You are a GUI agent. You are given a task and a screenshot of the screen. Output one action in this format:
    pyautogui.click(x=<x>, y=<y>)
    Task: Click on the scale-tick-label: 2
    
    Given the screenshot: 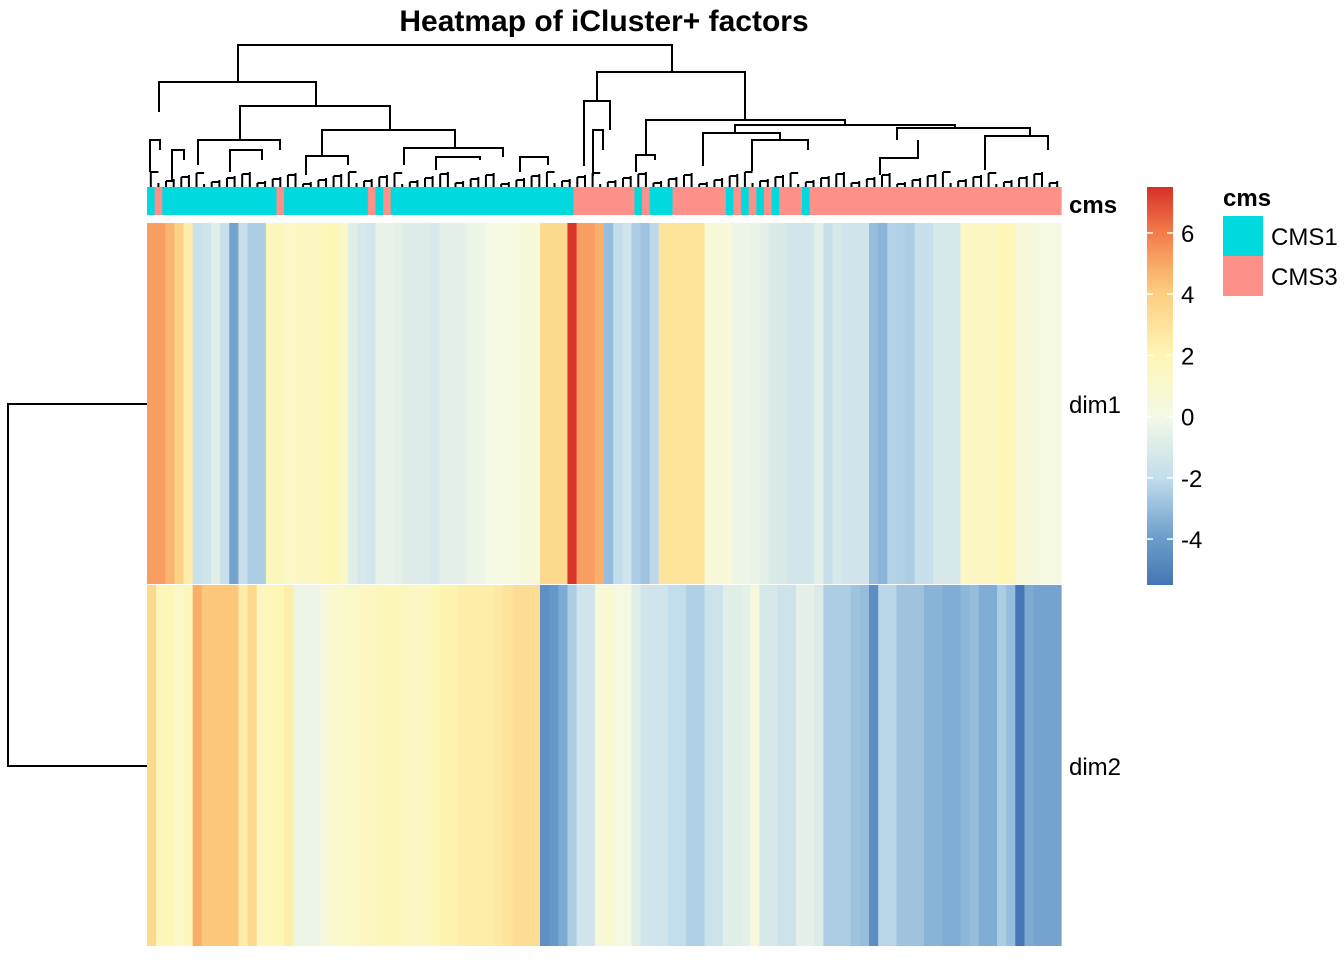 What is the action you would take?
    pyautogui.click(x=1187, y=356)
    